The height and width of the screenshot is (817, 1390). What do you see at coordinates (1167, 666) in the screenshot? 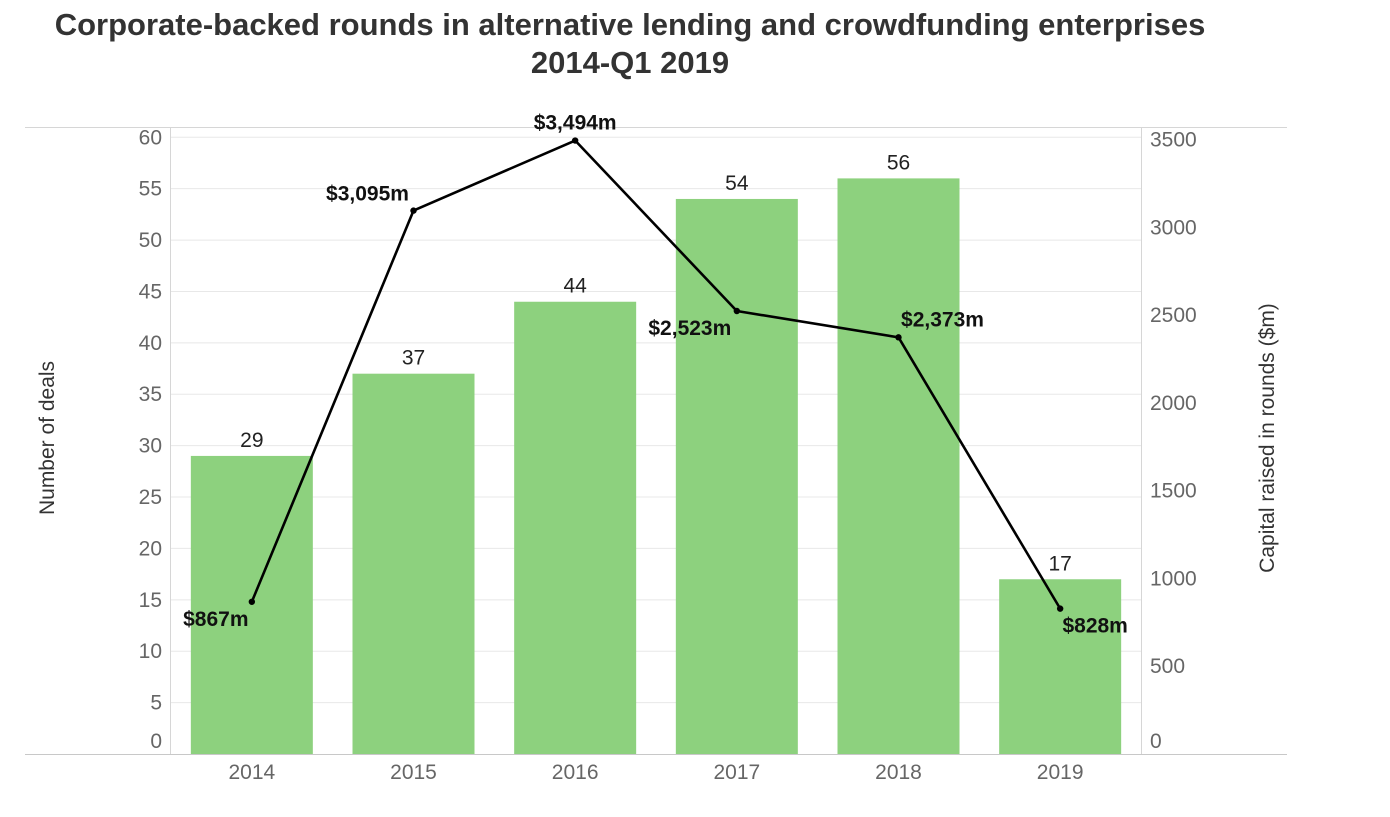
I see `y-tick-right-500: 500` at bounding box center [1167, 666].